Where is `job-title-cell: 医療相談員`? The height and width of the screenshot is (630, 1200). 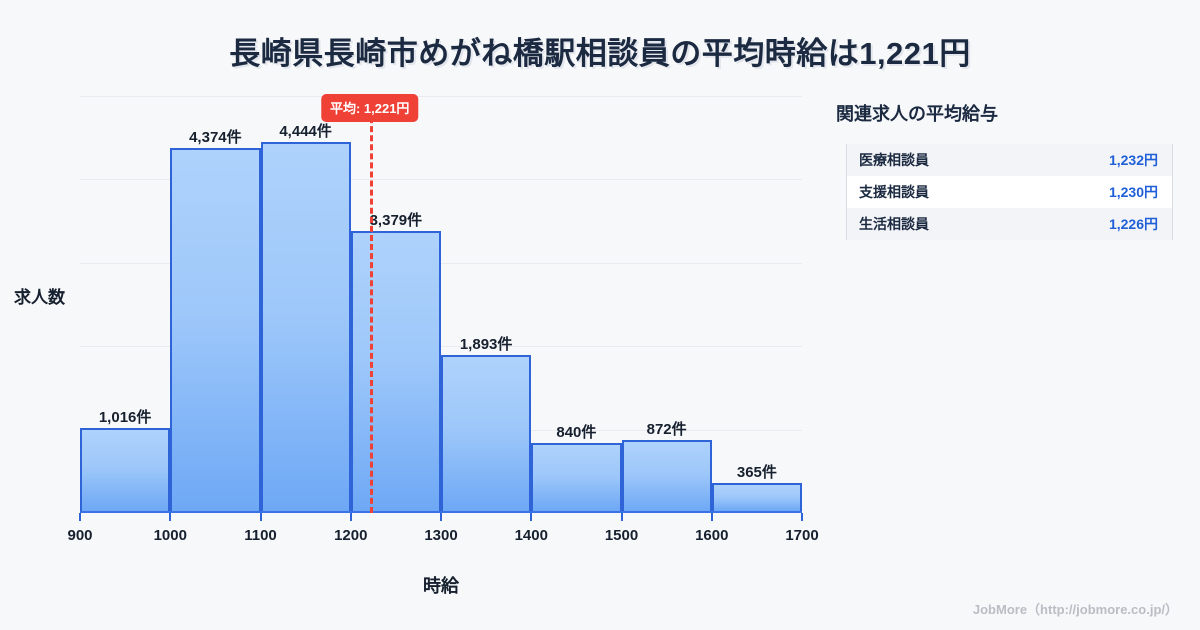 job-title-cell: 医療相談員 is located at coordinates (894, 160).